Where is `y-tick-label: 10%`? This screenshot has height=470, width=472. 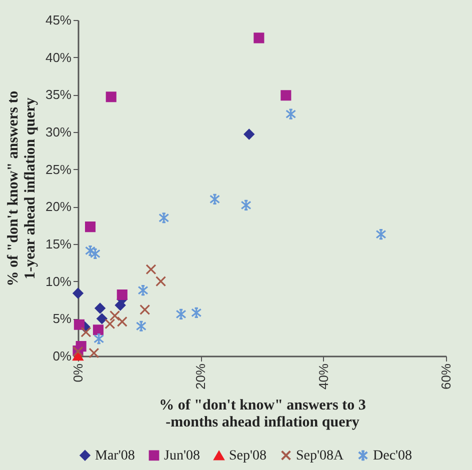 y-tick-label: 10% is located at coordinates (58, 281).